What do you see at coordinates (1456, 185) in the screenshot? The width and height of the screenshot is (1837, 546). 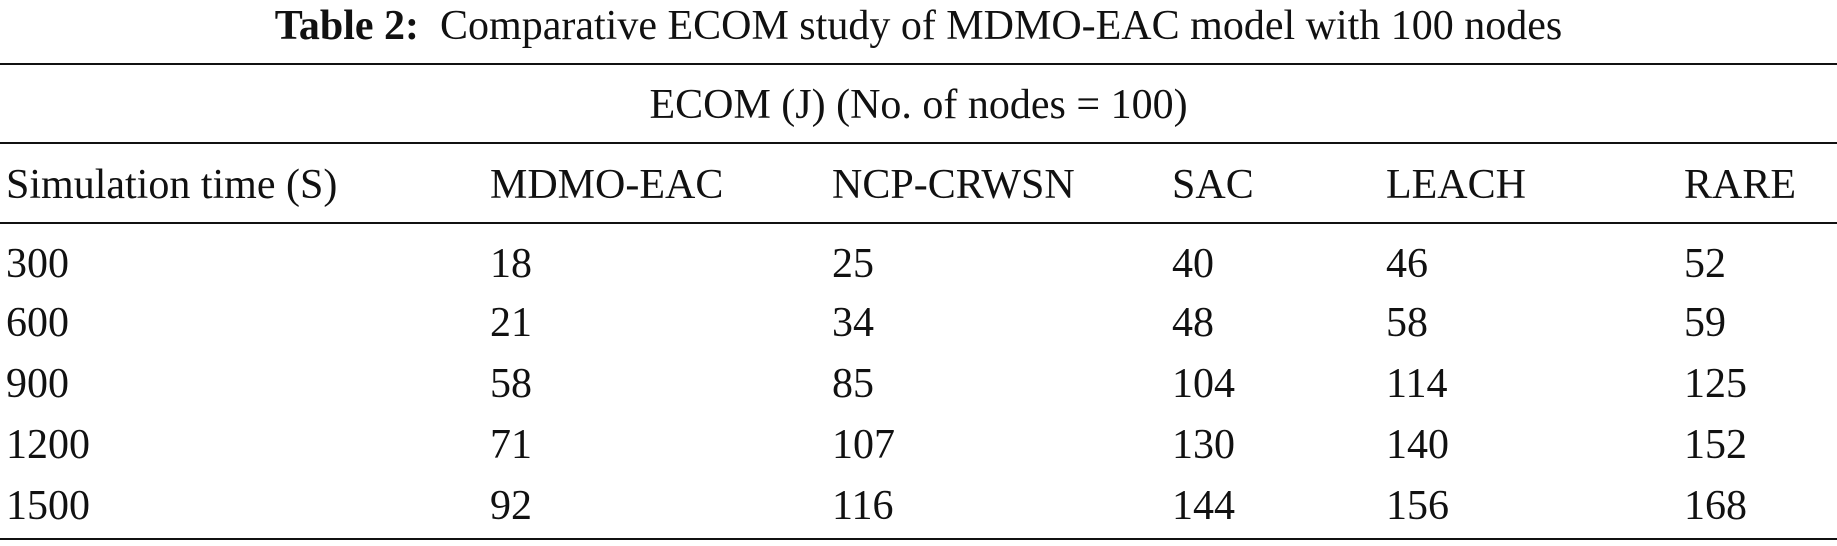 I see `column-header: LEACH` at bounding box center [1456, 185].